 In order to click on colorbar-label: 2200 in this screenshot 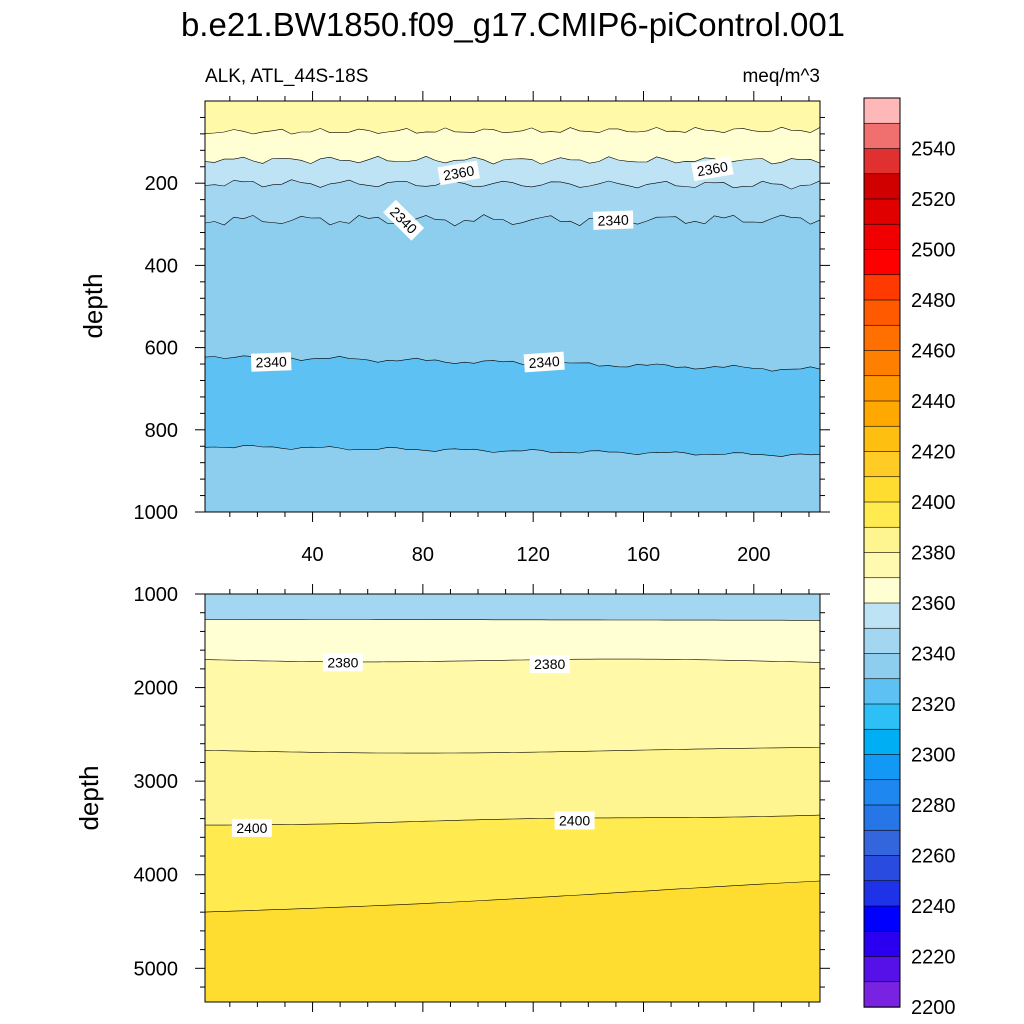, I will do `click(933, 1008)`.